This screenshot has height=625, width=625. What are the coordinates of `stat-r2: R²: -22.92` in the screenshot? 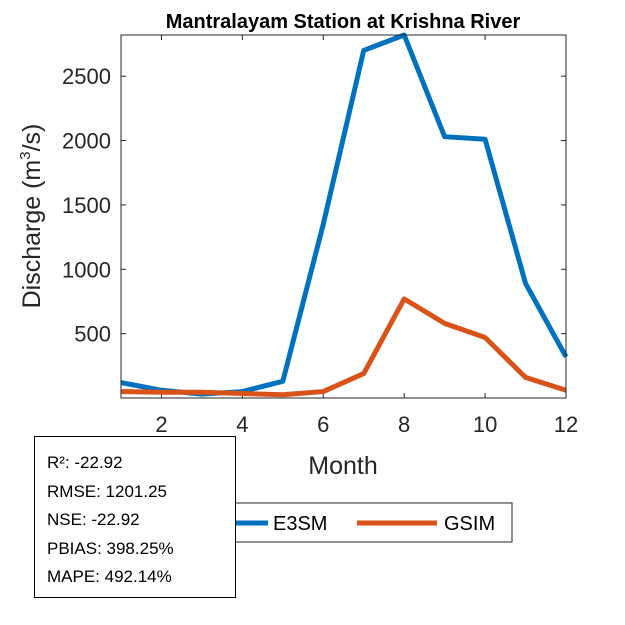 It's located at (85, 462).